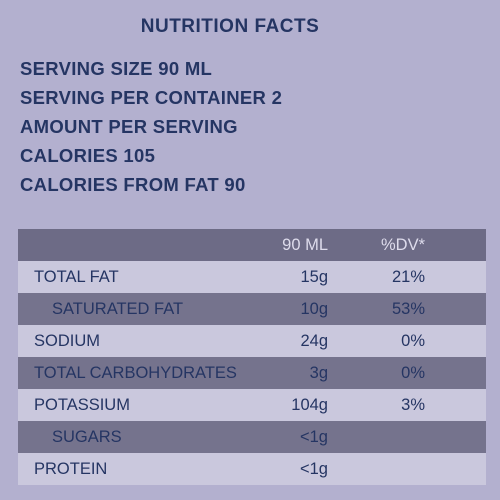 Image resolution: width=500 pixels, height=500 pixels. What do you see at coordinates (252, 437) in the screenshot?
I see `table-row: SUGARS <1g` at bounding box center [252, 437].